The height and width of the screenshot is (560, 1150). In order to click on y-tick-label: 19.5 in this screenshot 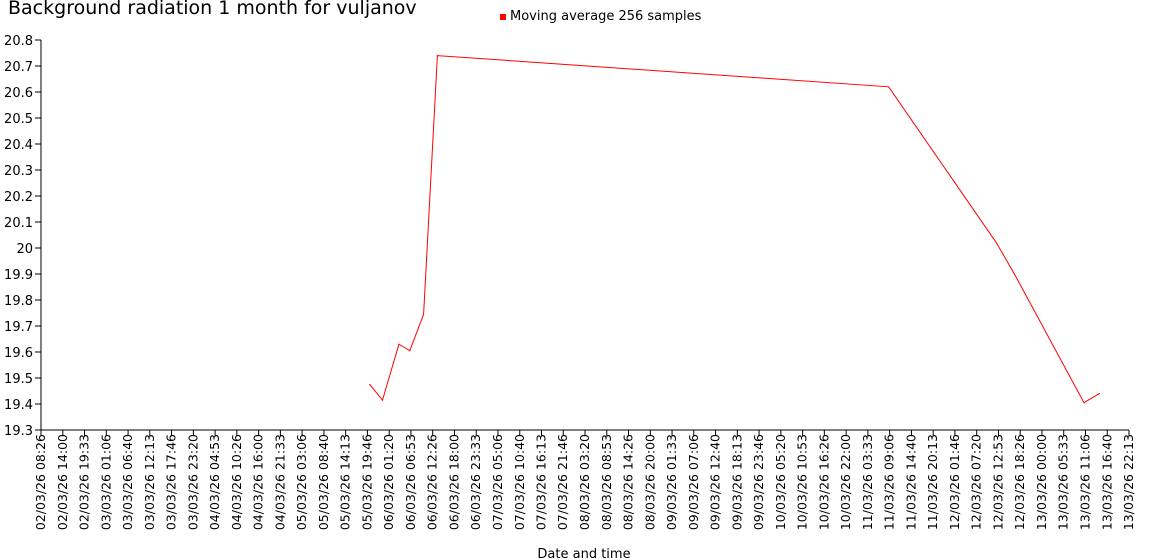, I will do `click(18, 379)`.